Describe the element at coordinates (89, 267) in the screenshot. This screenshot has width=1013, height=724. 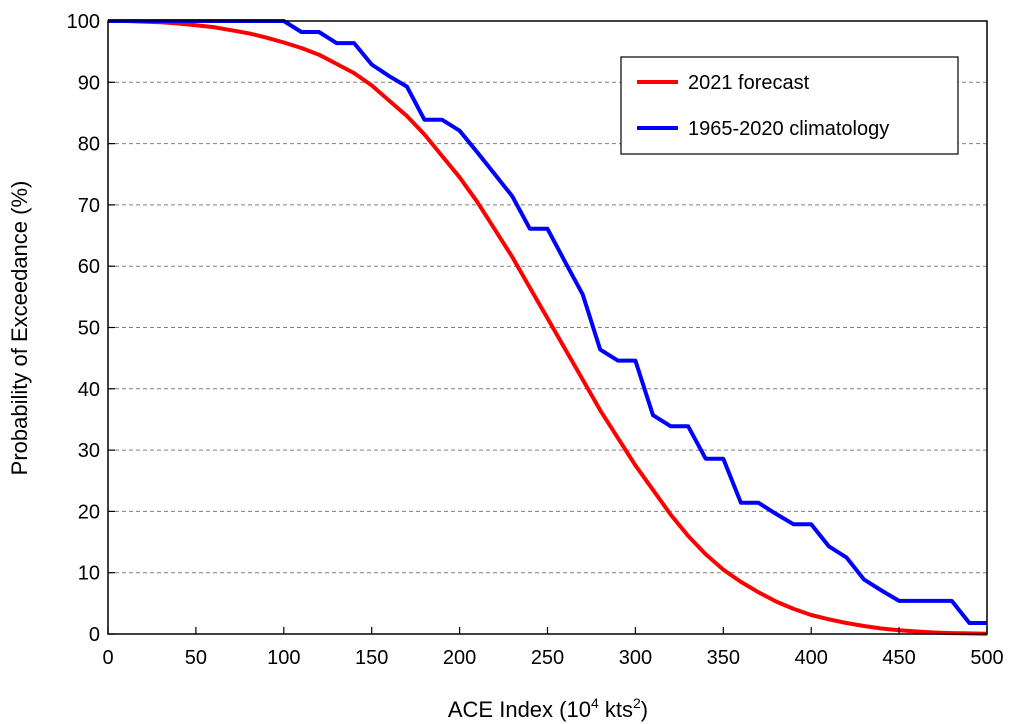
I see `y-tick-label: 60` at that location.